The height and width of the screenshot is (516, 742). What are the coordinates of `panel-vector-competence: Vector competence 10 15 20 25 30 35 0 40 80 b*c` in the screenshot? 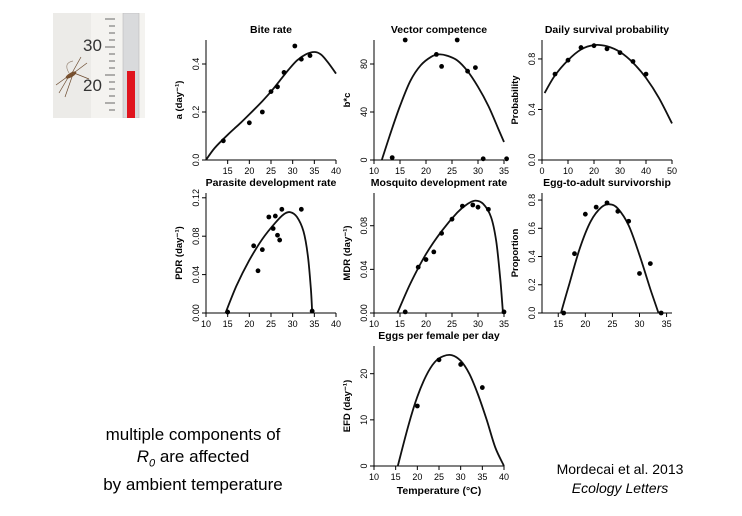 It's located at (425, 100).